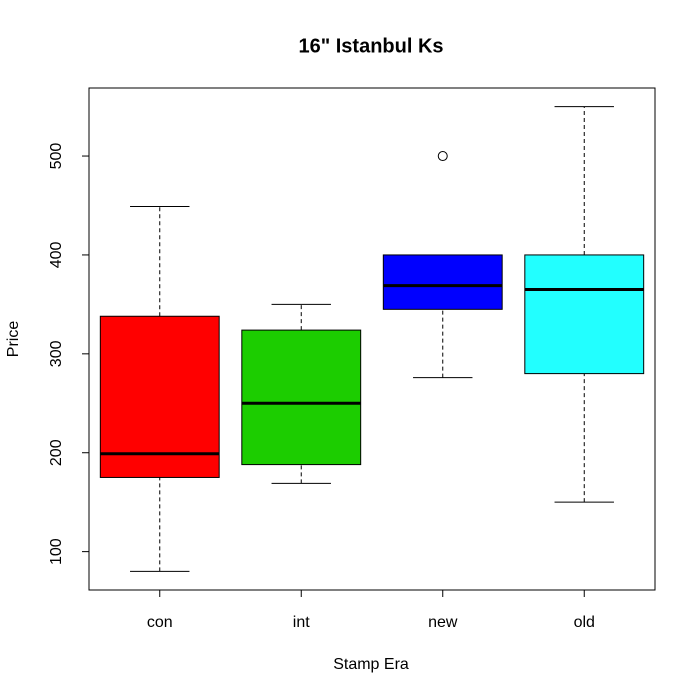 The image size is (700, 700). I want to click on y-tick-label: 300, so click(56, 353).